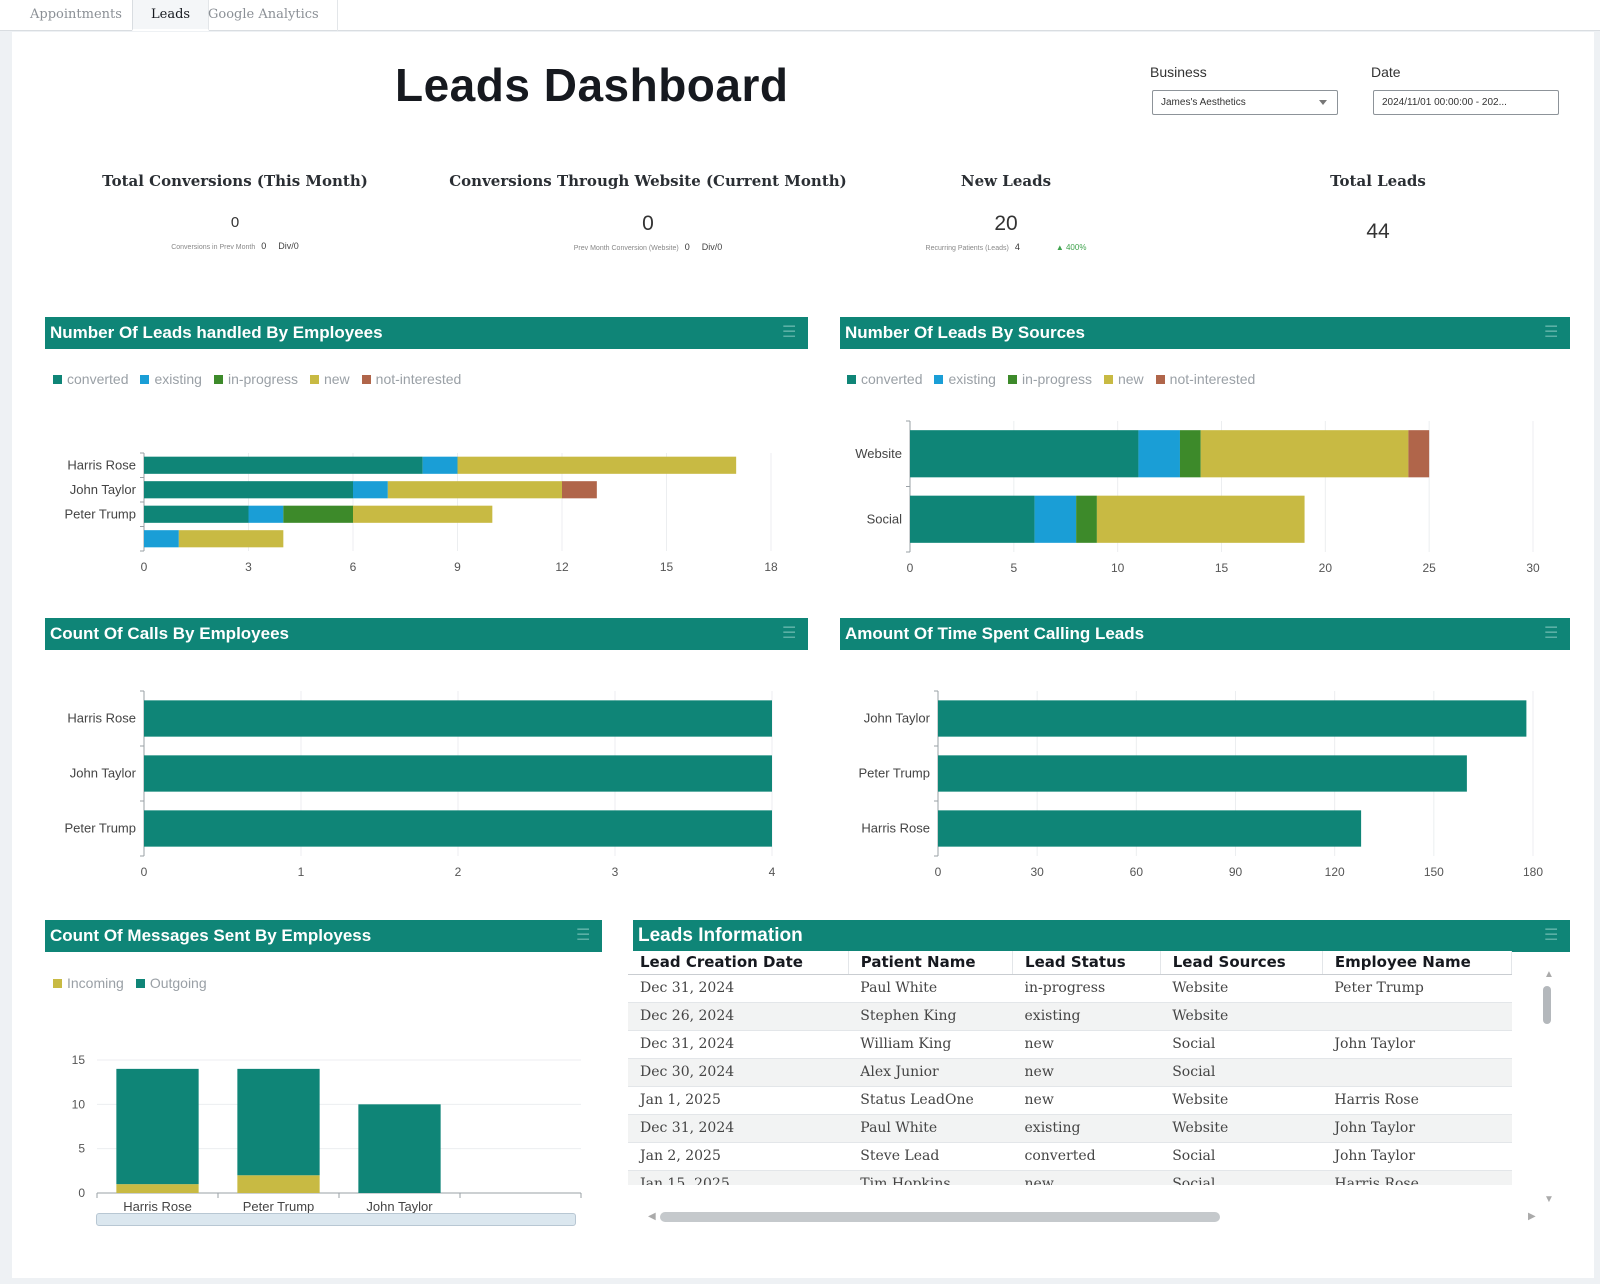  Describe the element at coordinates (1086, 963) in the screenshot. I see `column-header-lead-status: Lead Status` at that location.